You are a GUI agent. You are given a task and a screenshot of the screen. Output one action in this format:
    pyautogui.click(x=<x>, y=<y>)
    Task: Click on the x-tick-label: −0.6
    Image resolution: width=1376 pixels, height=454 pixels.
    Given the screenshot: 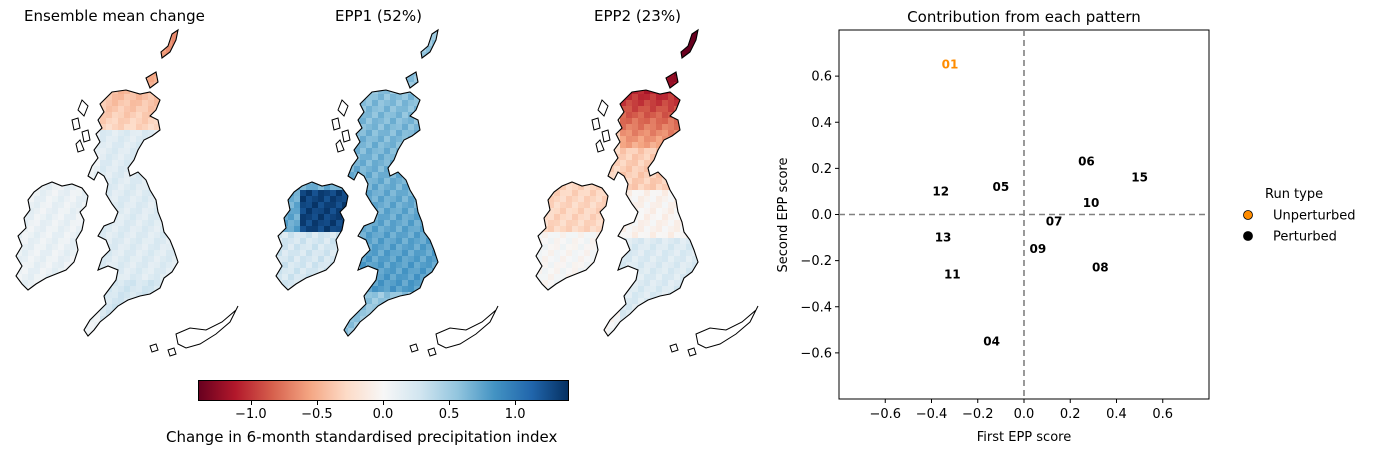 What is the action you would take?
    pyautogui.click(x=885, y=414)
    